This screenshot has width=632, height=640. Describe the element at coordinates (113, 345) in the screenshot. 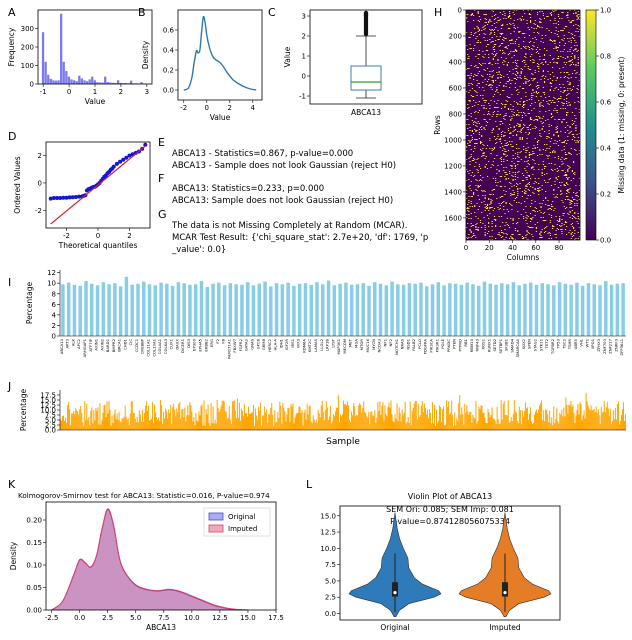

I see `column-label: BMPR2` at that location.